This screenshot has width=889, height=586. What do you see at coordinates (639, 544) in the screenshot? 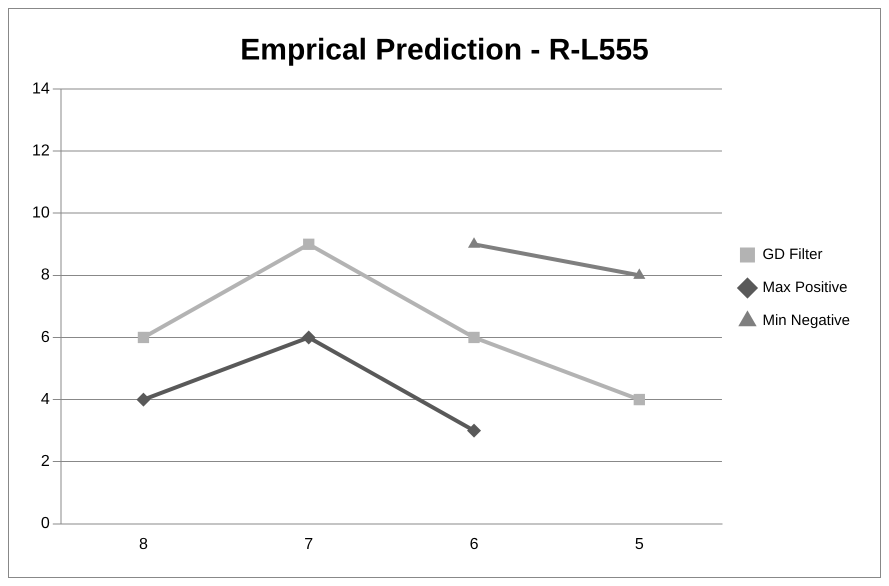
I see `x-tick-label: 5` at bounding box center [639, 544].